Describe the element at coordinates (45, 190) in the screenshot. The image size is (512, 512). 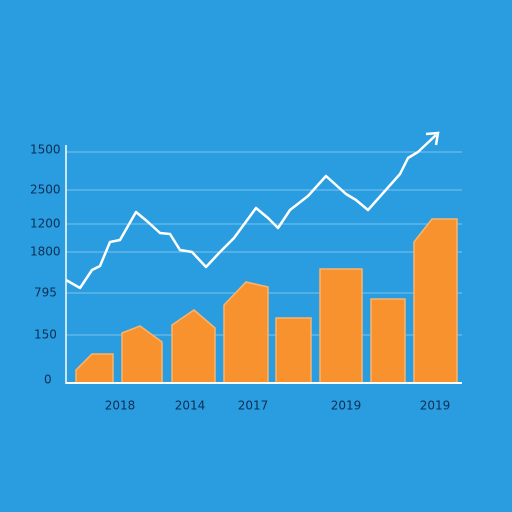
I see `y-label: 2500` at that location.